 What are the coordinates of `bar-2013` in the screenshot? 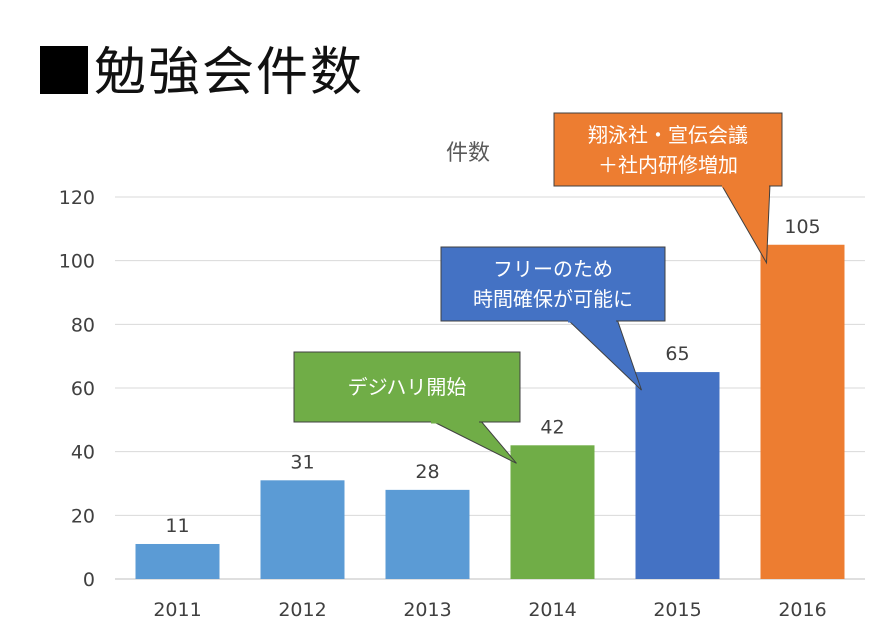 It's located at (427, 534).